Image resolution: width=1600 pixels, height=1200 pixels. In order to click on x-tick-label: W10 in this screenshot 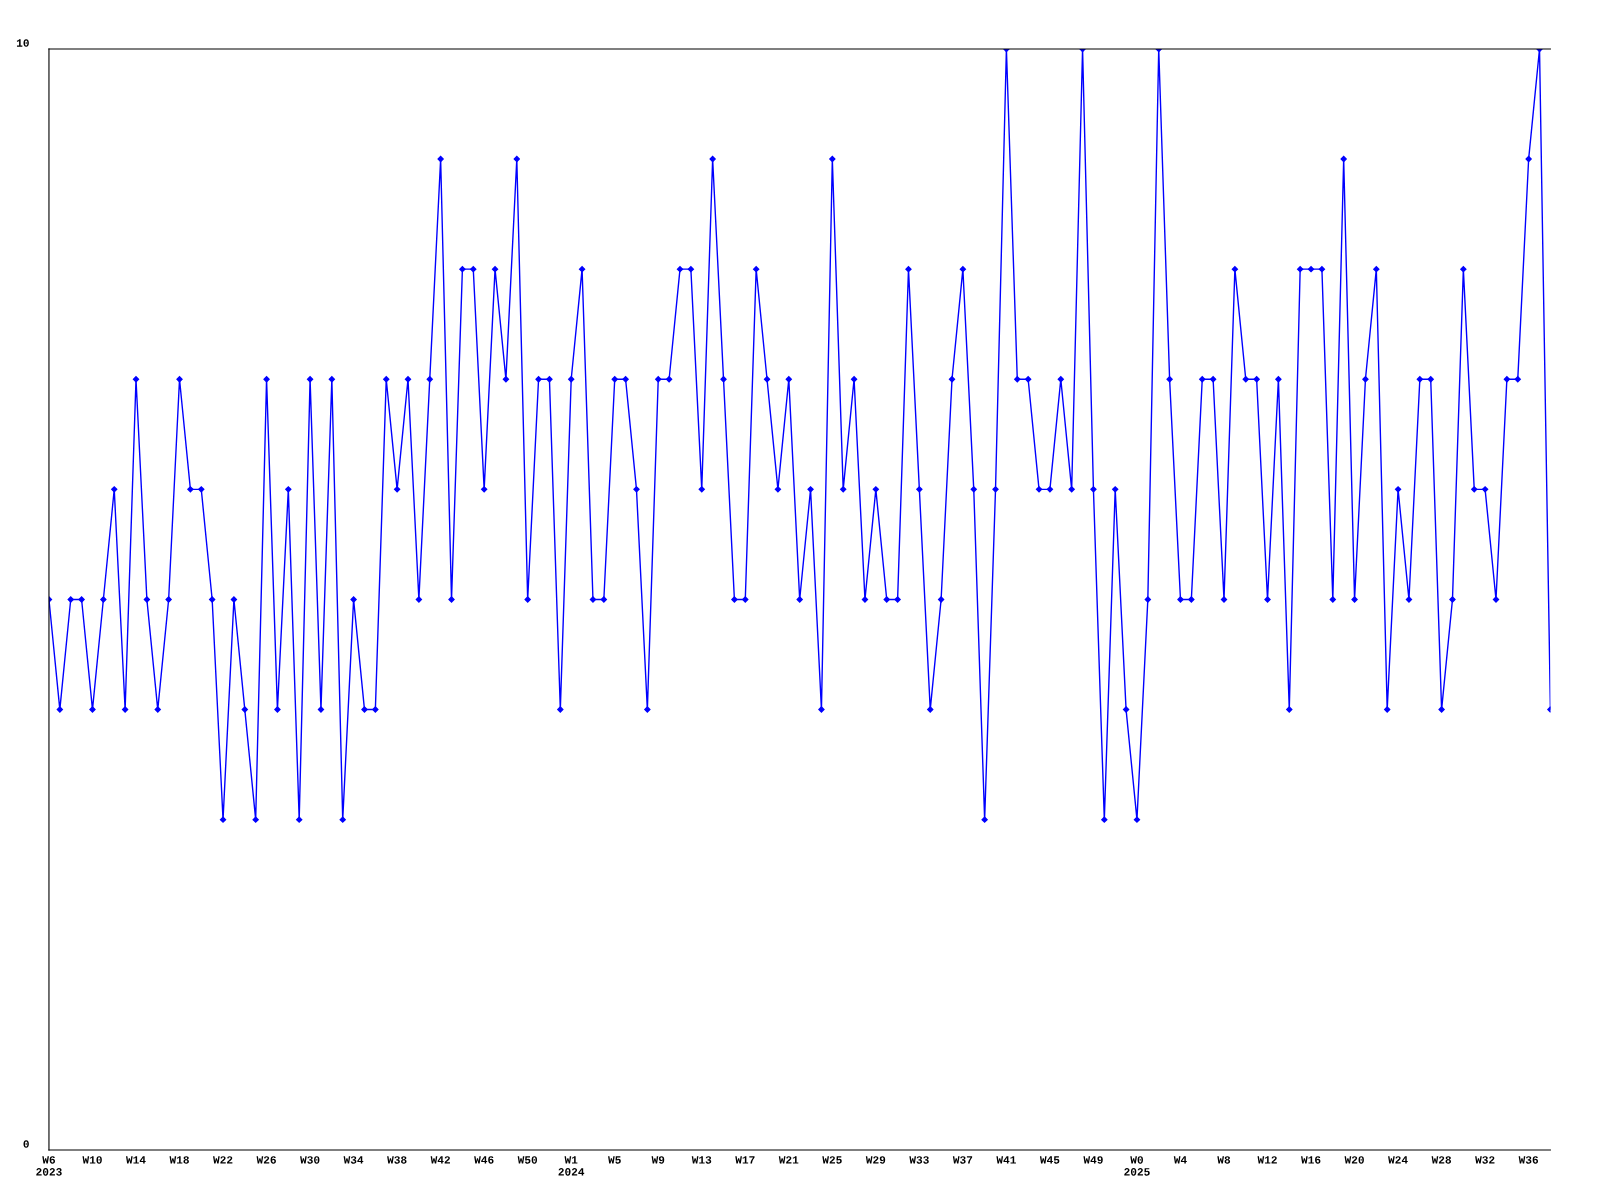, I will do `click(92, 1160)`.